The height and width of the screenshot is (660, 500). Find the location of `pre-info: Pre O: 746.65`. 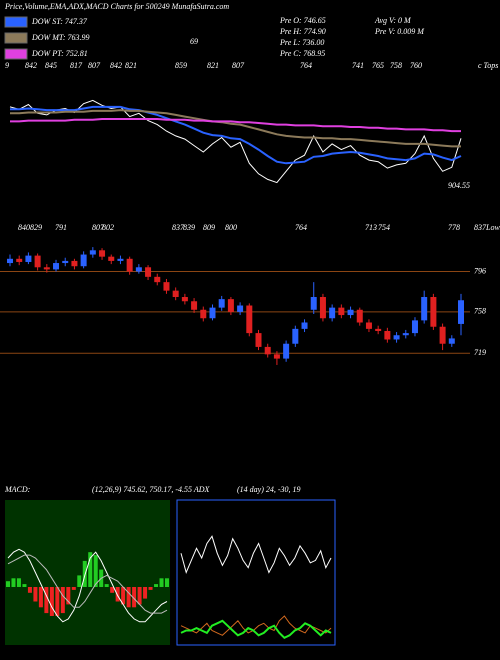

pre-info: Pre O: 746.65 is located at coordinates (302, 20).